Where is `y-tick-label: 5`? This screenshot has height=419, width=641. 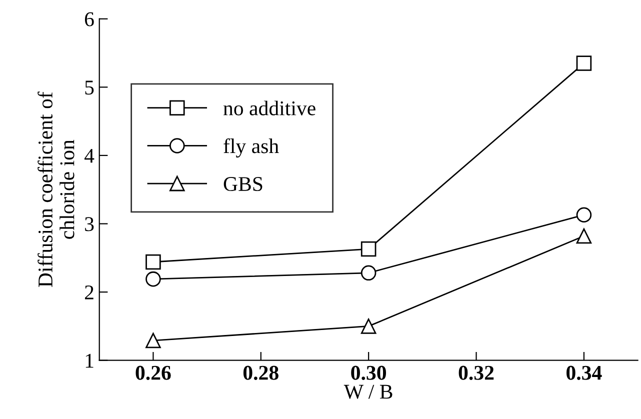
y-tick-label: 5 is located at coordinates (89, 87).